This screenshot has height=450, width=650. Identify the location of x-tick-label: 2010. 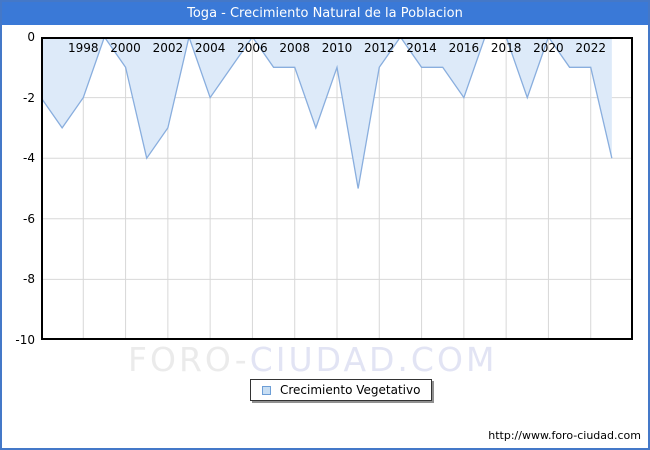
(337, 48).